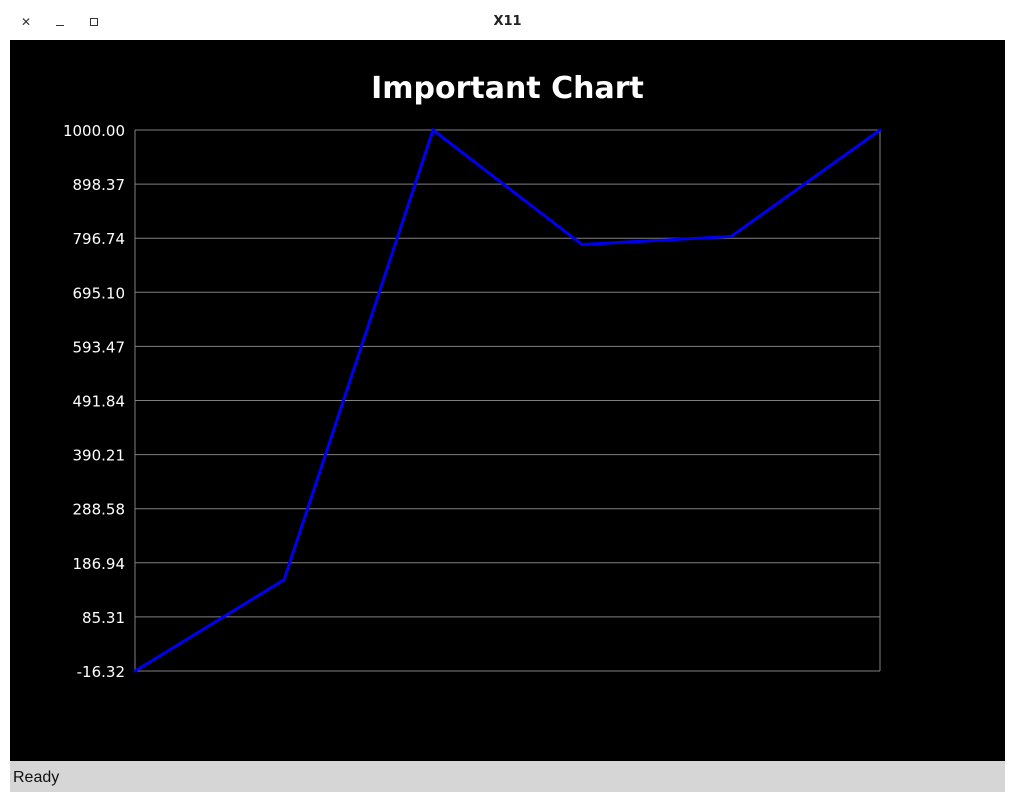 This screenshot has width=1015, height=803. What do you see at coordinates (94, 131) in the screenshot?
I see `y-tick-label: 1000.00` at bounding box center [94, 131].